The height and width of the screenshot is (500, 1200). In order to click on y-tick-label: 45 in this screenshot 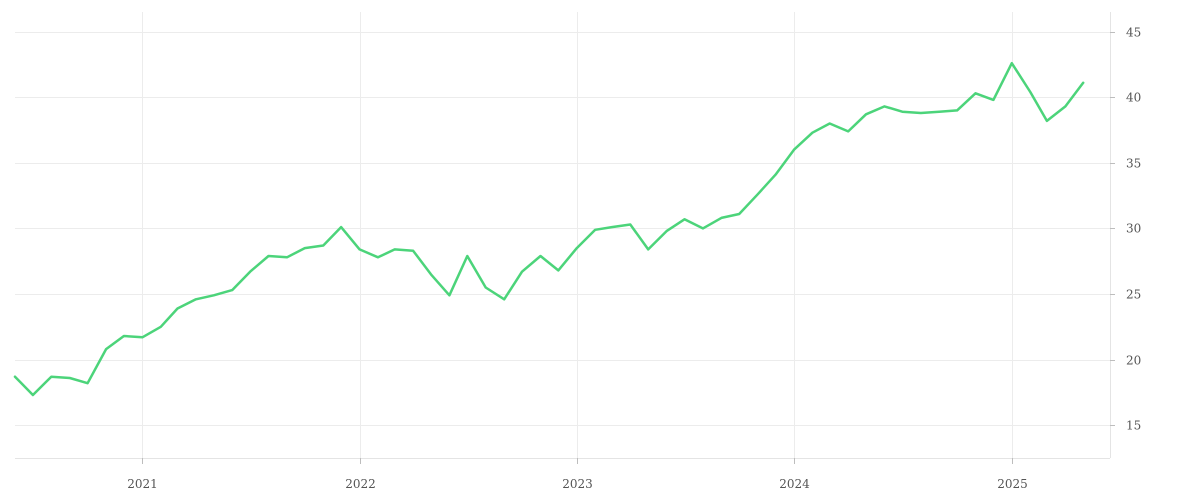, I will do `click(1133, 33)`.